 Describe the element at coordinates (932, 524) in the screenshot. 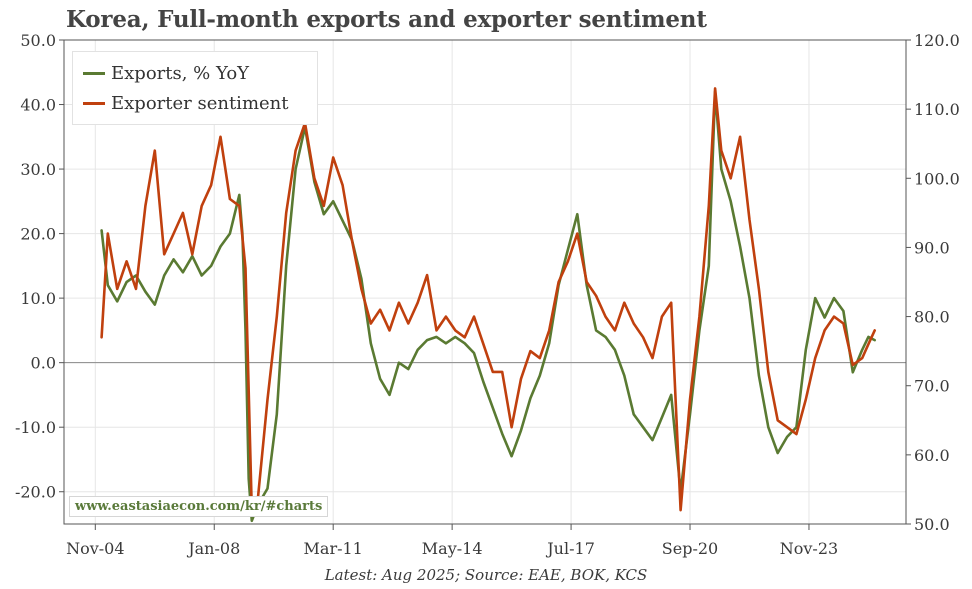

I see `right-axis-tick-label: 50.0` at that location.